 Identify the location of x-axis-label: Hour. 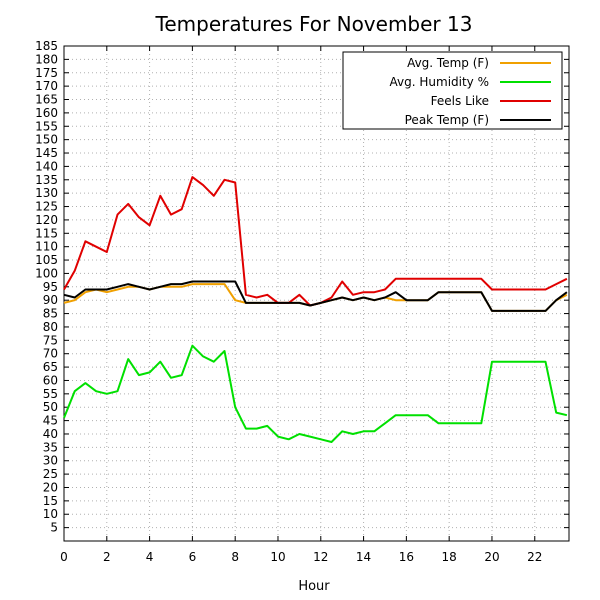
(314, 586).